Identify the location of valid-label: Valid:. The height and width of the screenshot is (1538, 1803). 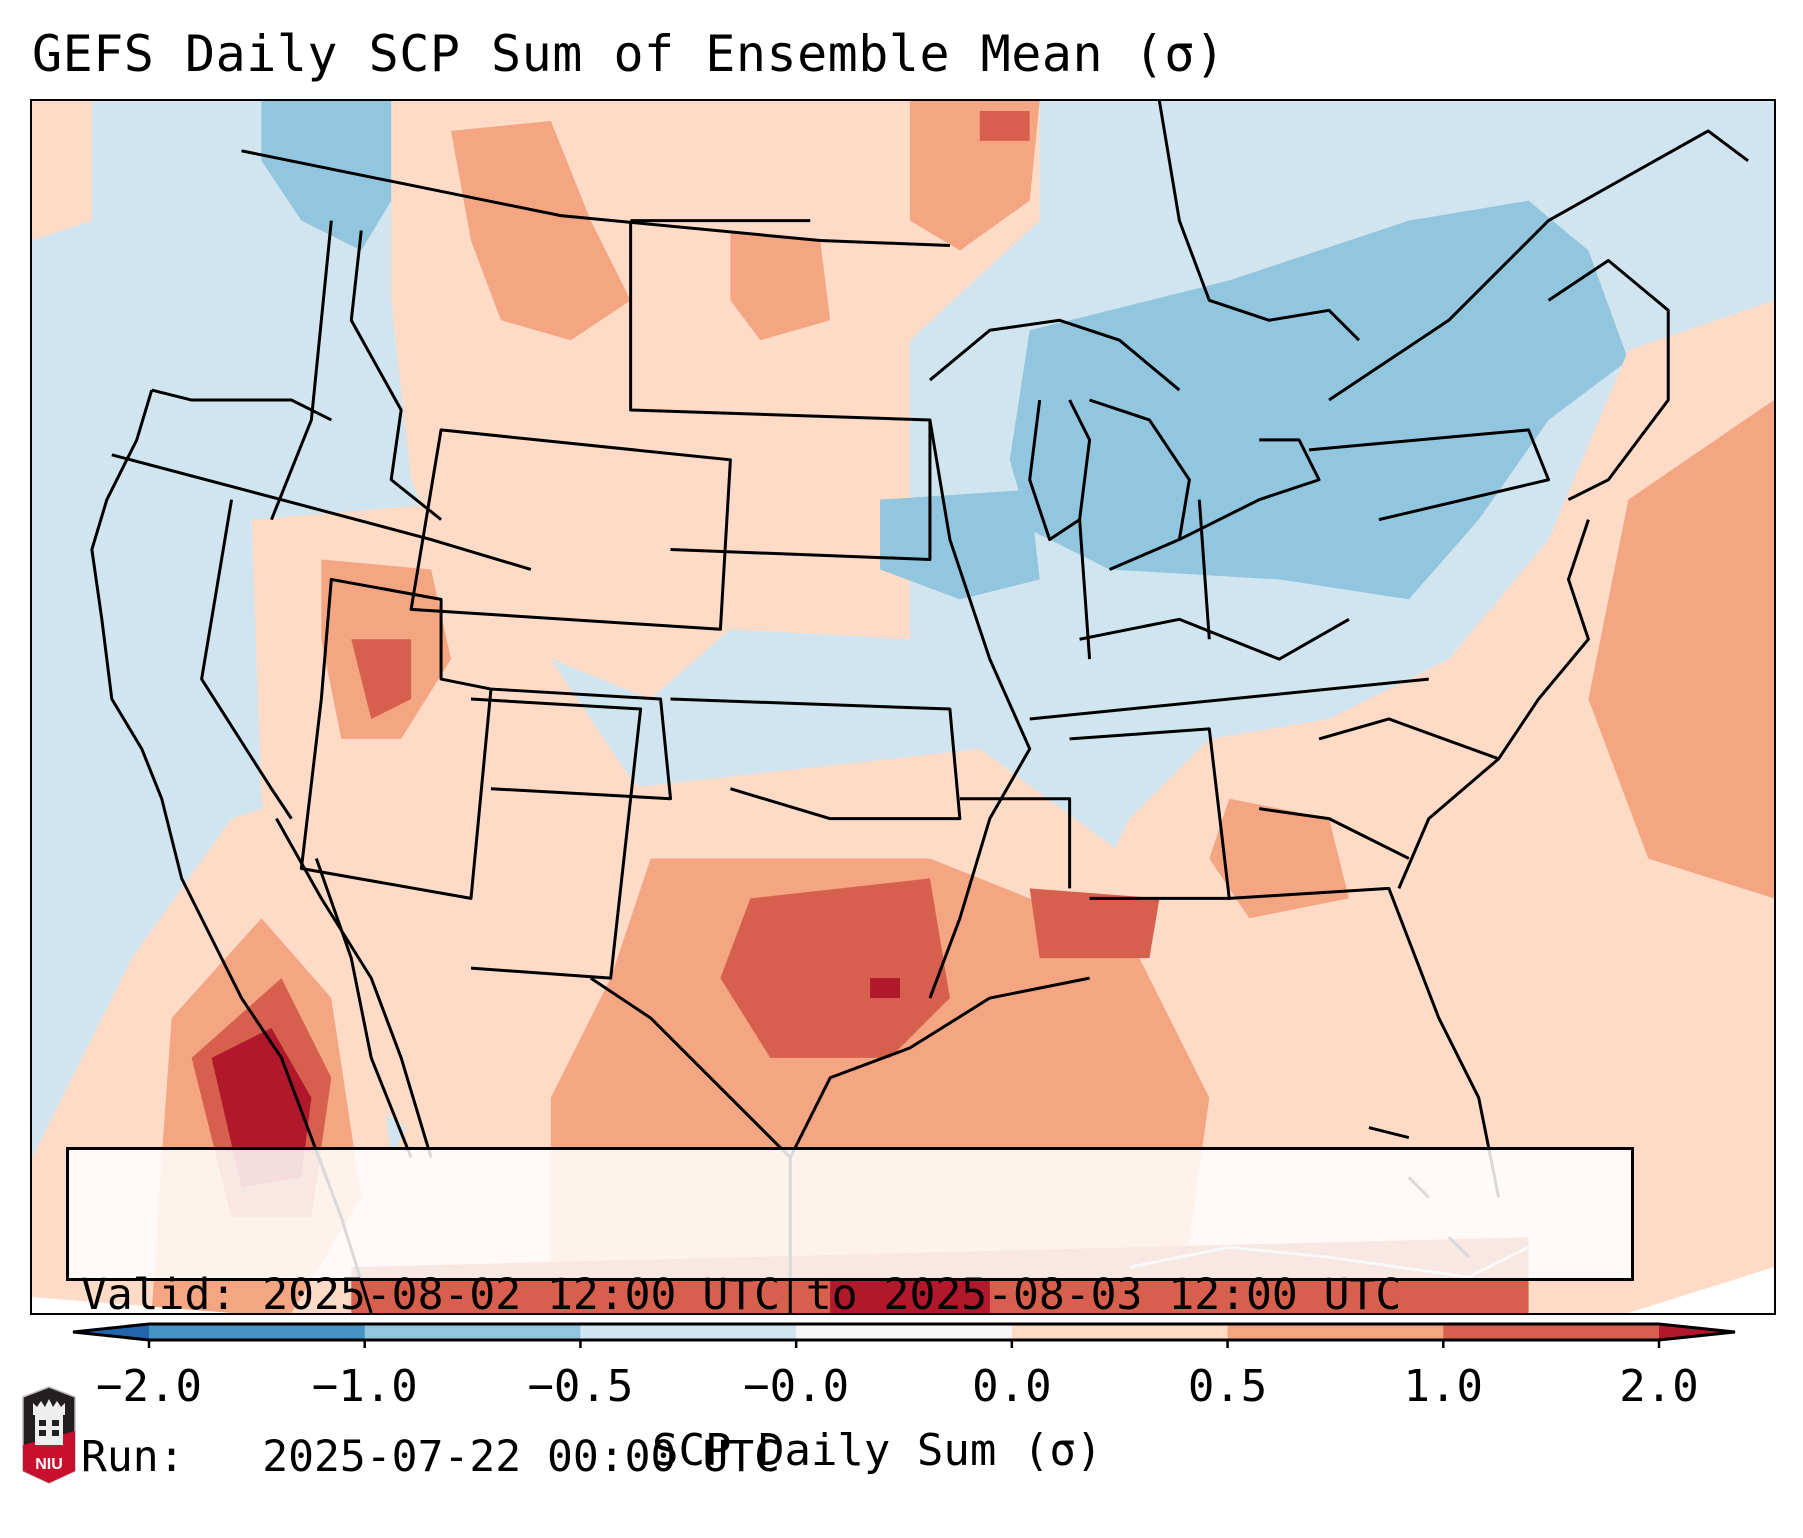
(159, 1295).